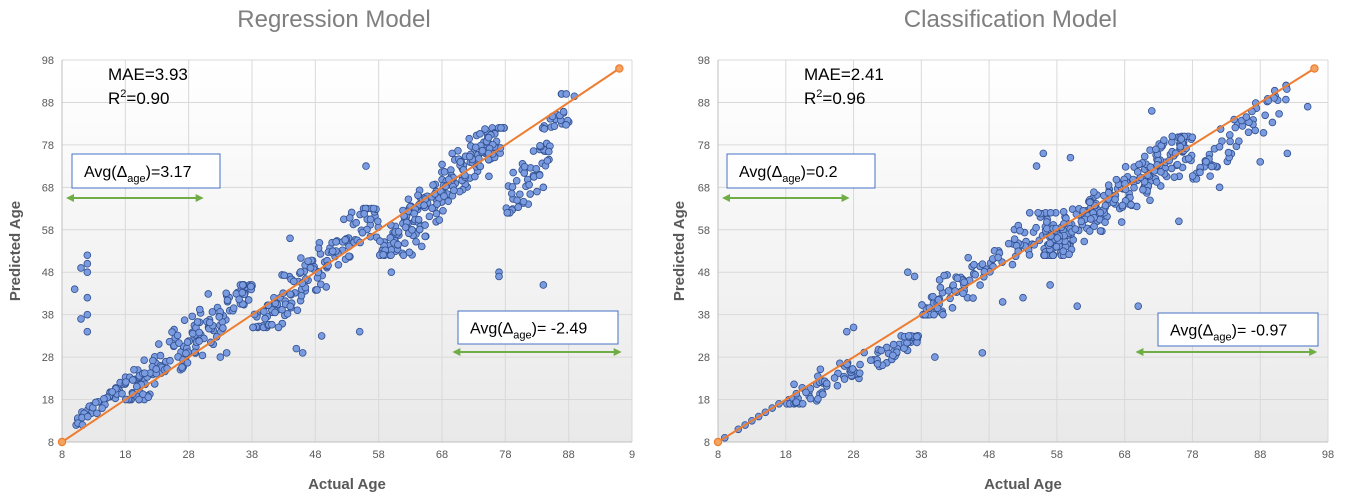  What do you see at coordinates (48, 188) in the screenshot?
I see `y-tick-label: 68` at bounding box center [48, 188].